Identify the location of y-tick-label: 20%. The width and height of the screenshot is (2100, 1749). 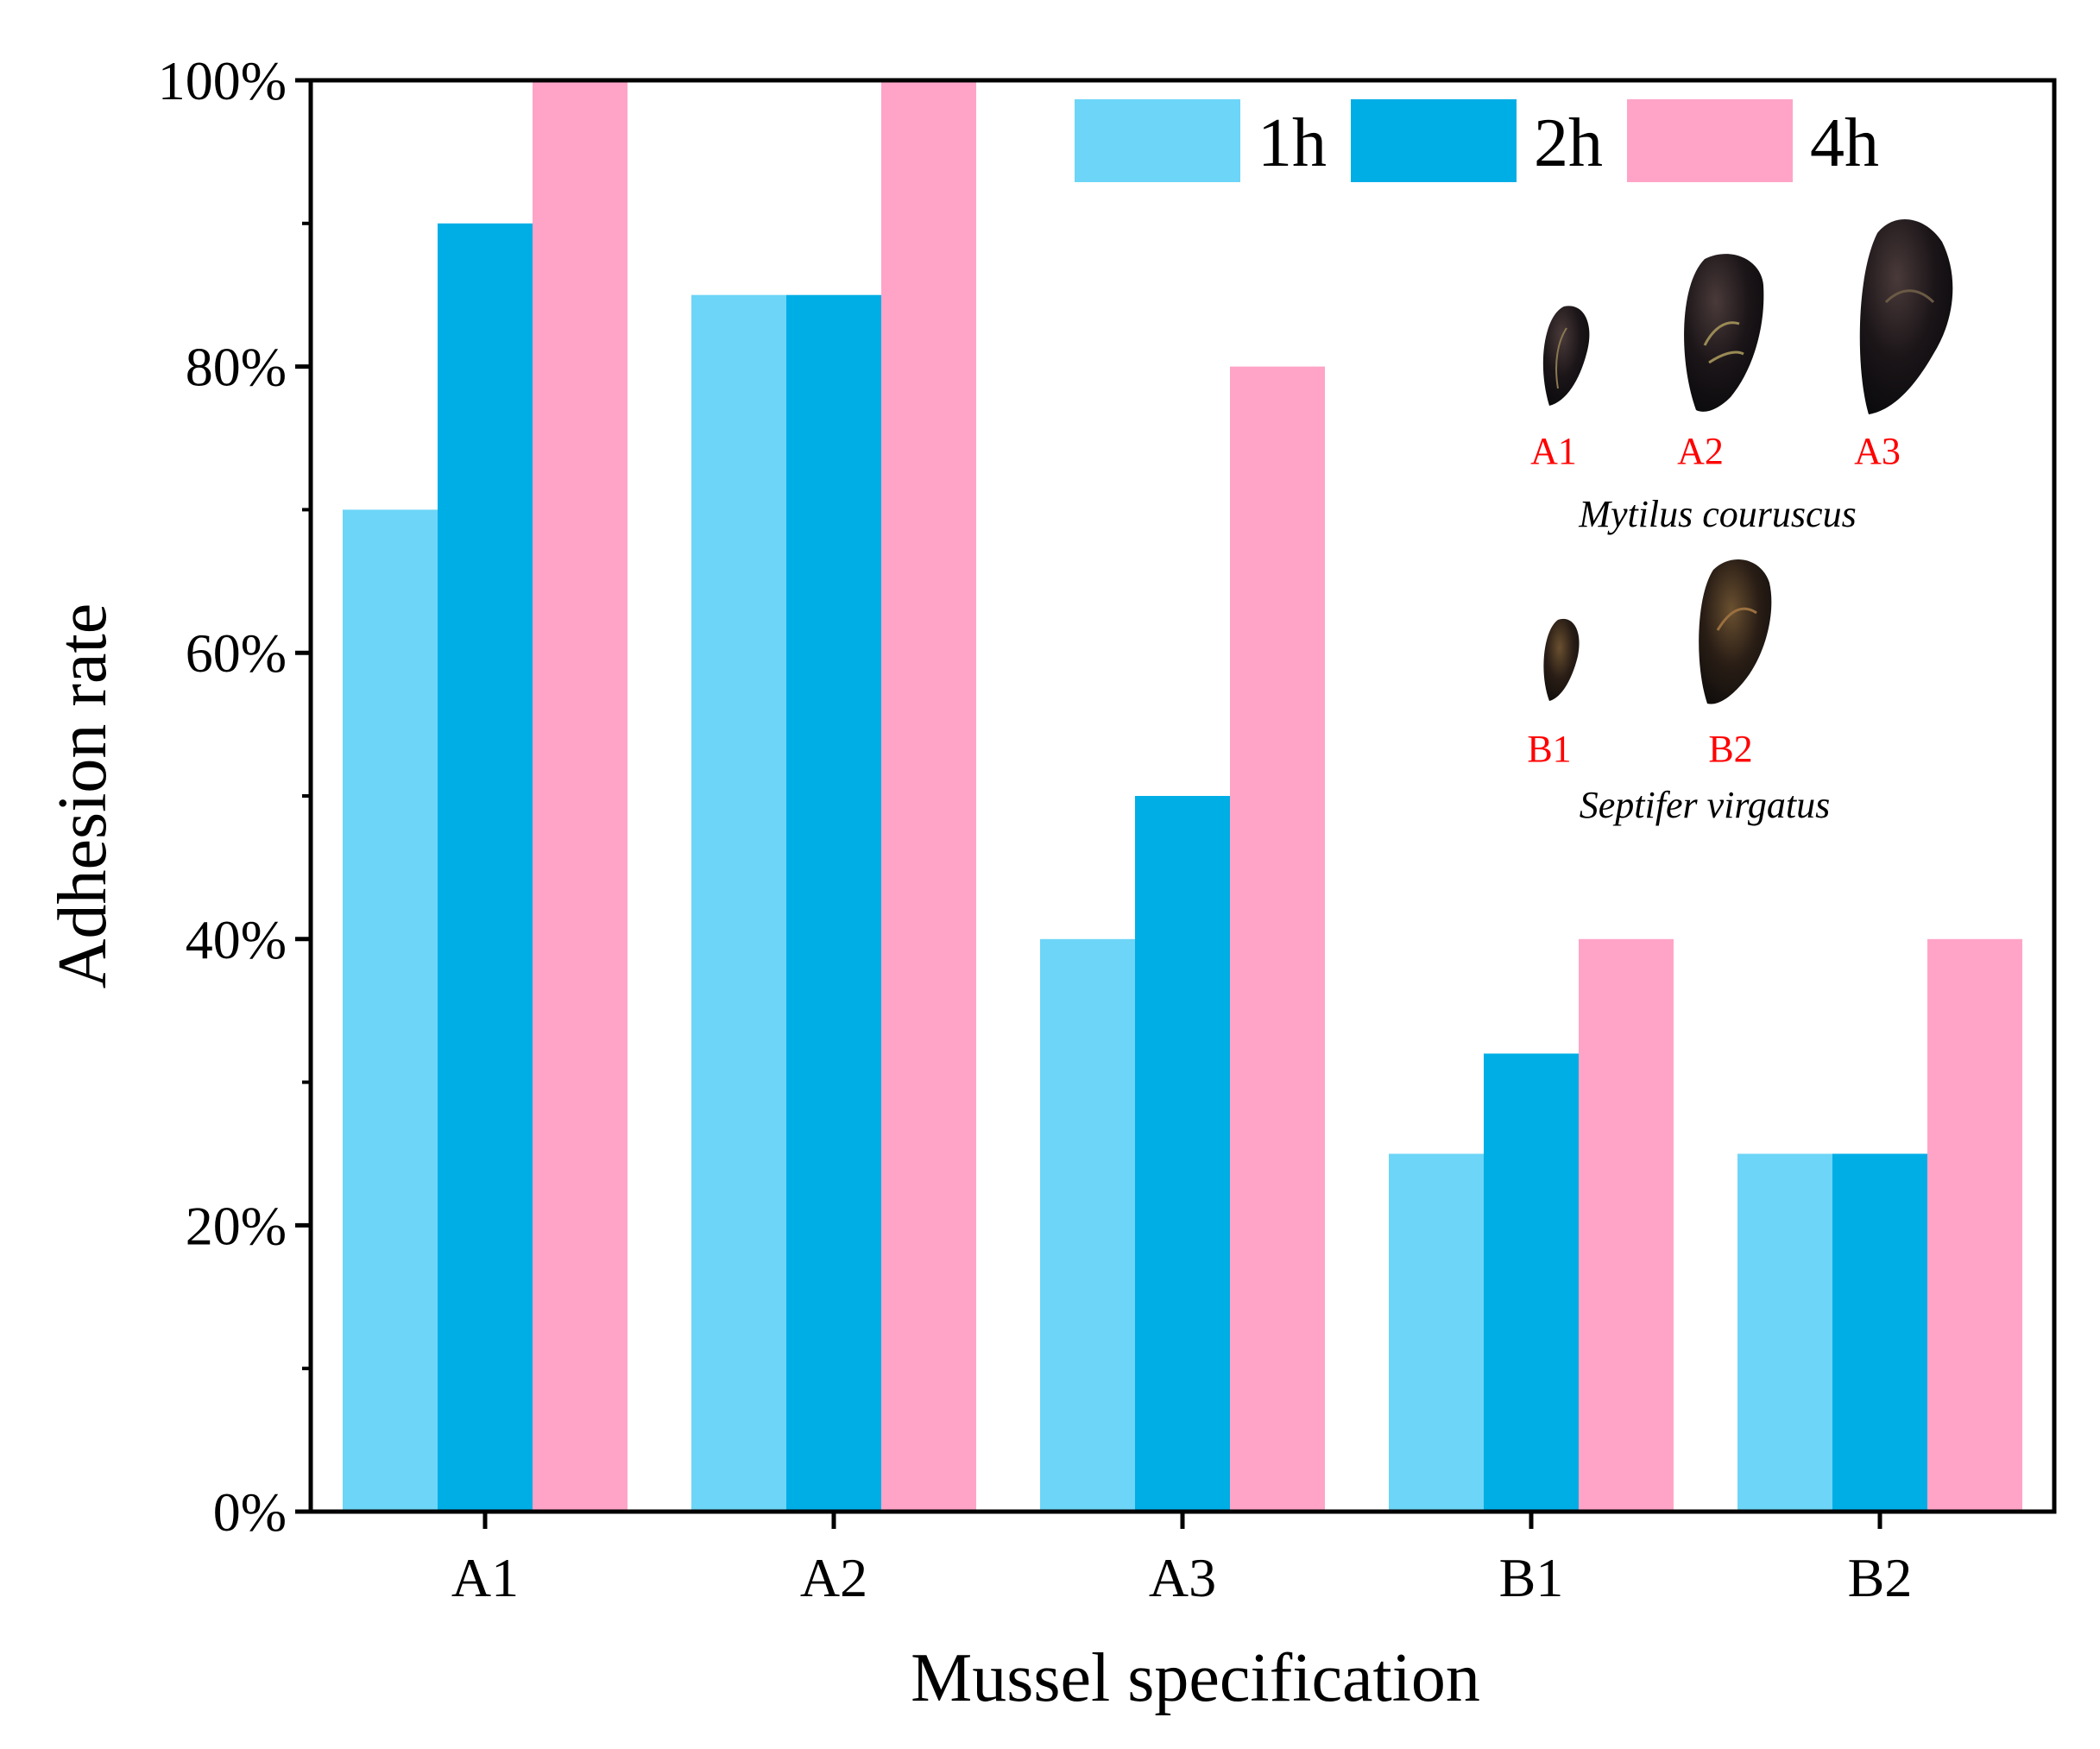
(236, 1225).